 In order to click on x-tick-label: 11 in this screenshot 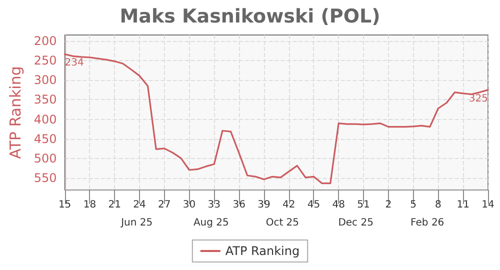, I will do `click(463, 205)`.